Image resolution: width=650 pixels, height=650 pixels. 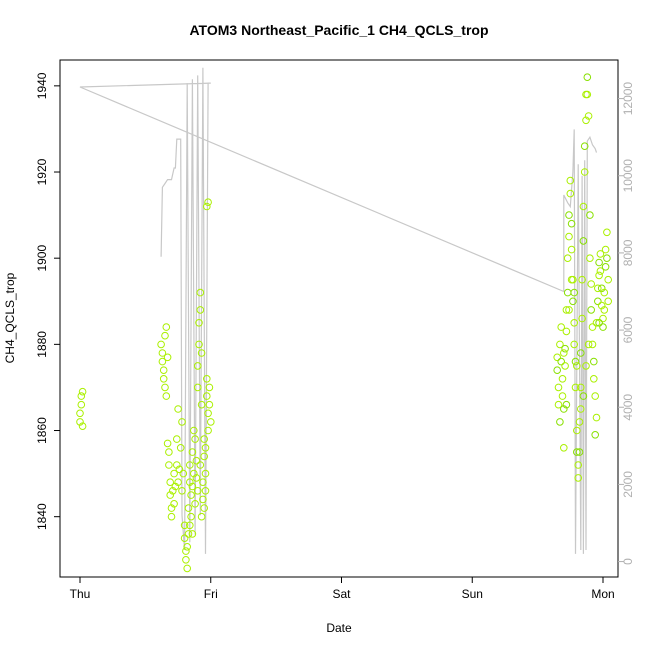 I want to click on x-axis-label: Date, so click(x=339, y=628).